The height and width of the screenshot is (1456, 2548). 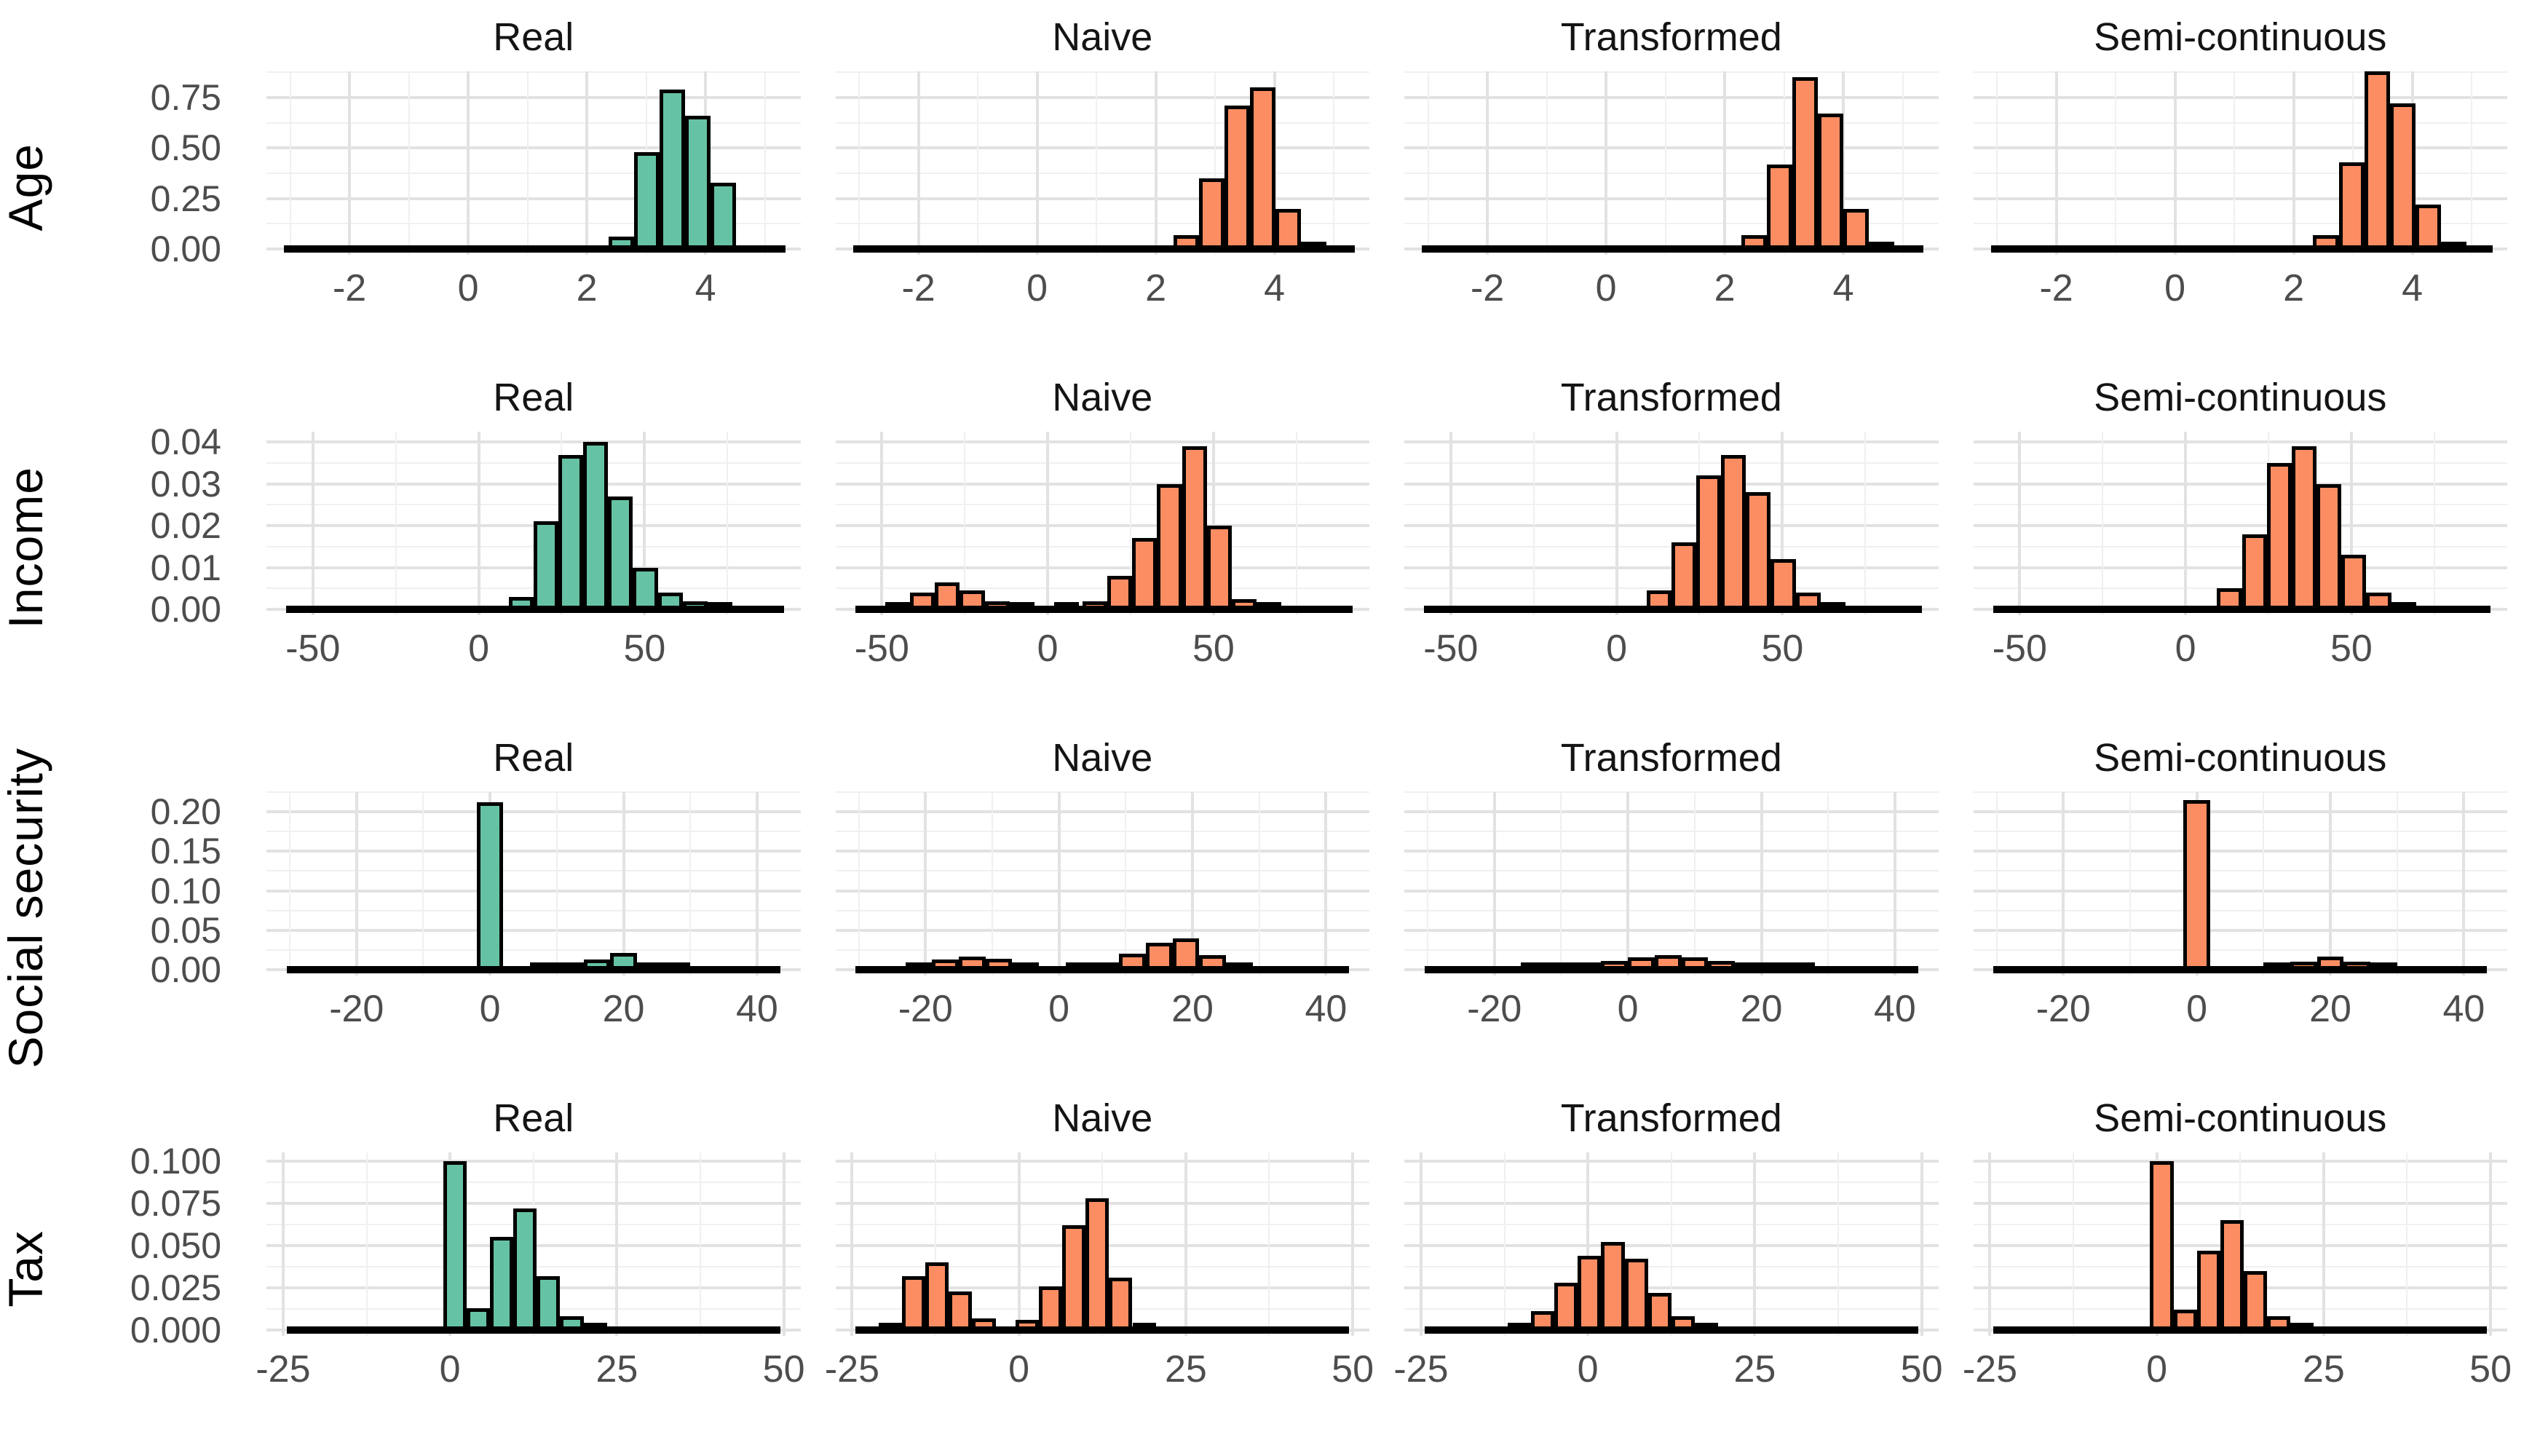 What do you see at coordinates (1102, 397) in the screenshot?
I see `panel-title: Naive` at bounding box center [1102, 397].